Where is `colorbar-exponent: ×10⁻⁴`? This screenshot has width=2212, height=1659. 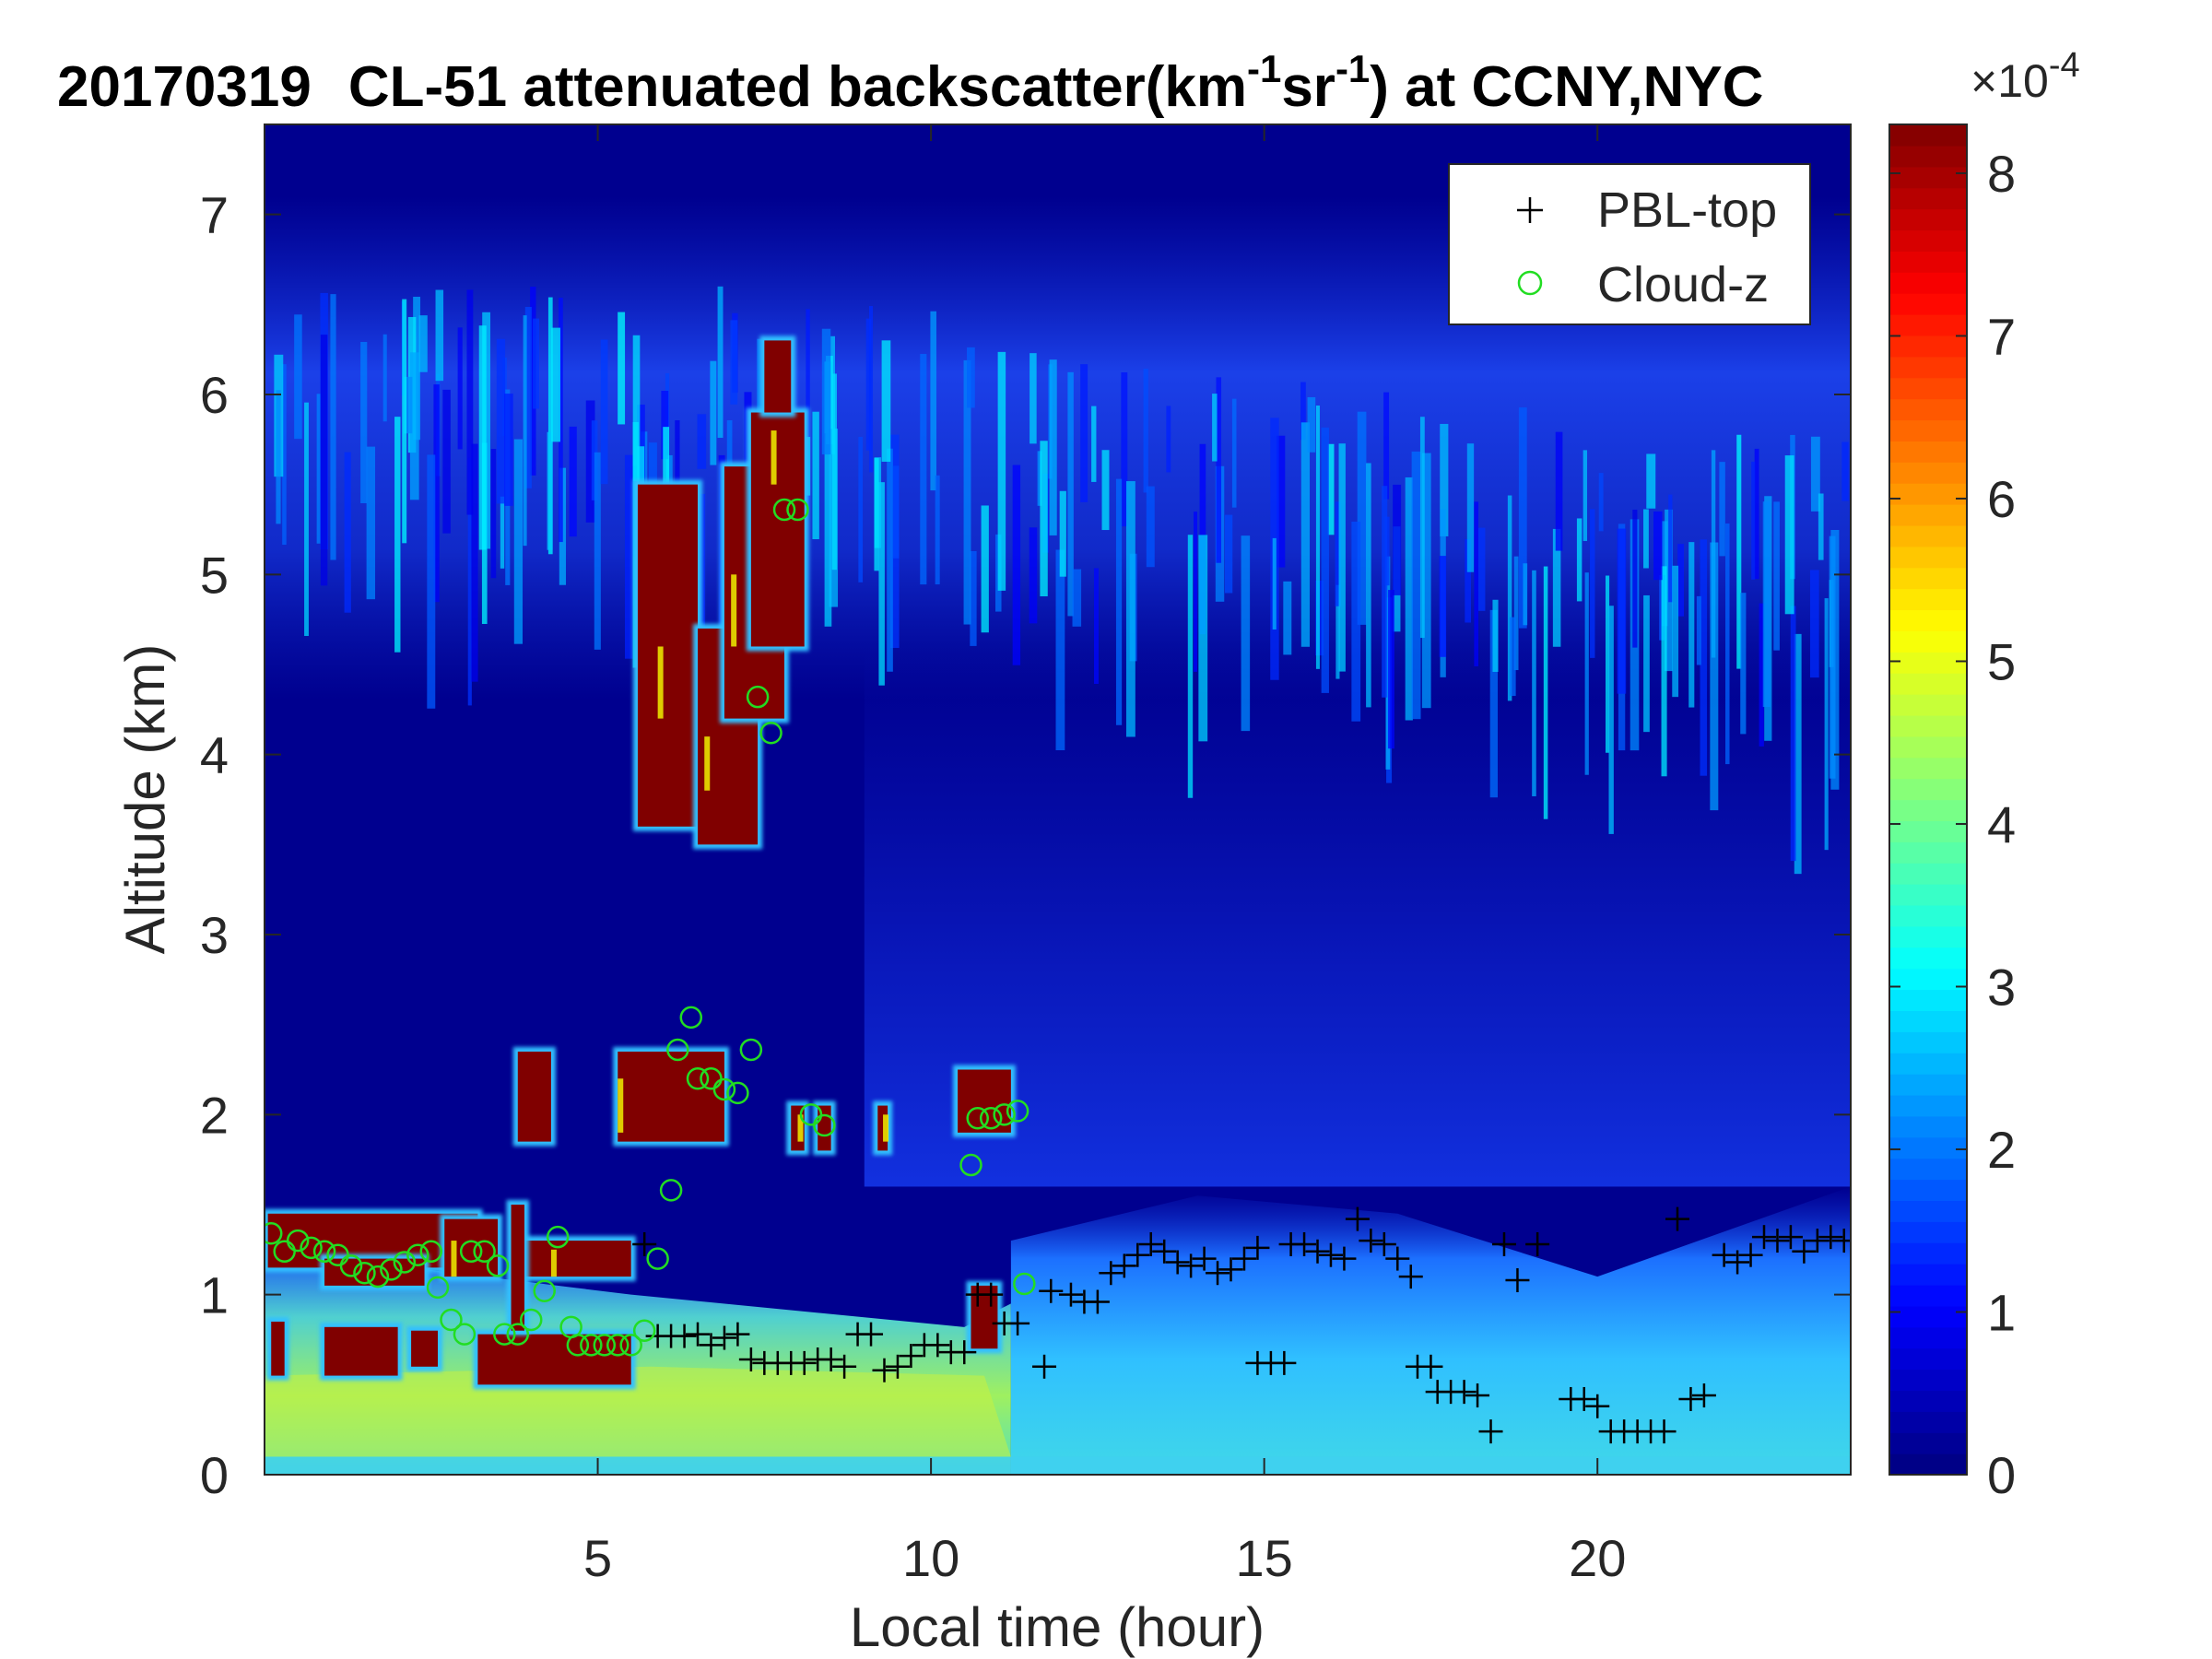 colorbar-exponent: ×10⁻⁴ is located at coordinates (2025, 76).